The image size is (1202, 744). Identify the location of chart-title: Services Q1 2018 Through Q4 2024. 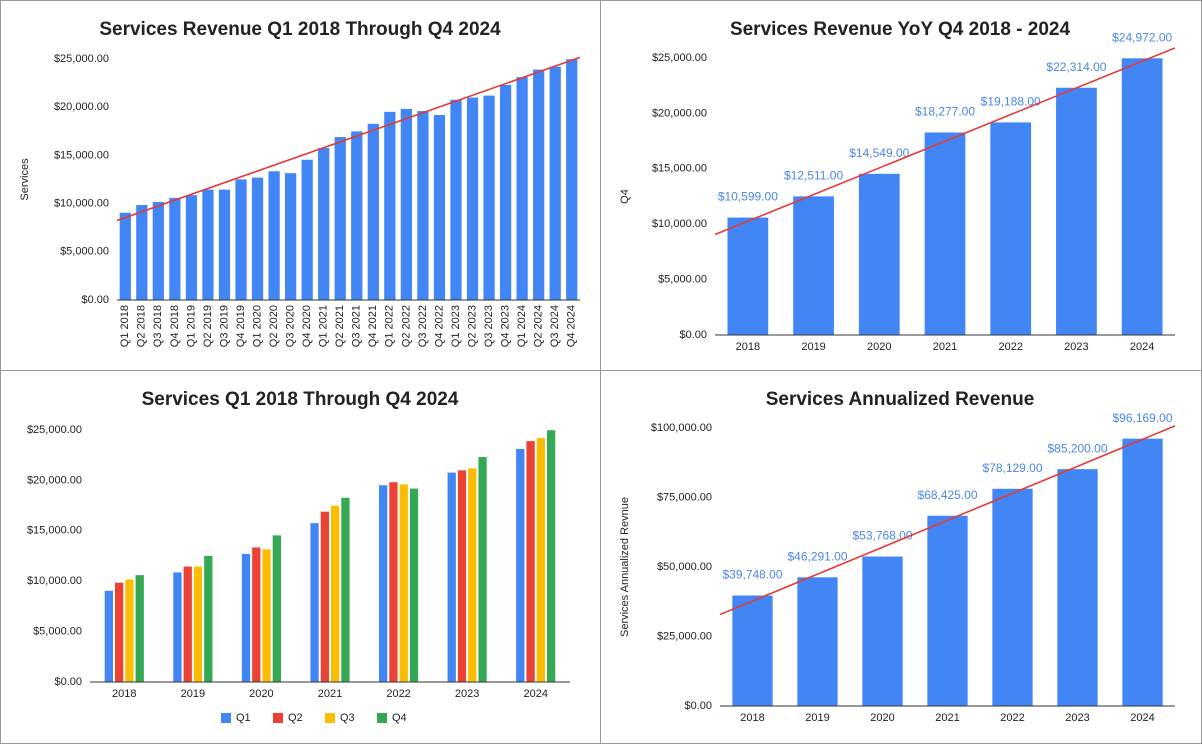
(300, 399).